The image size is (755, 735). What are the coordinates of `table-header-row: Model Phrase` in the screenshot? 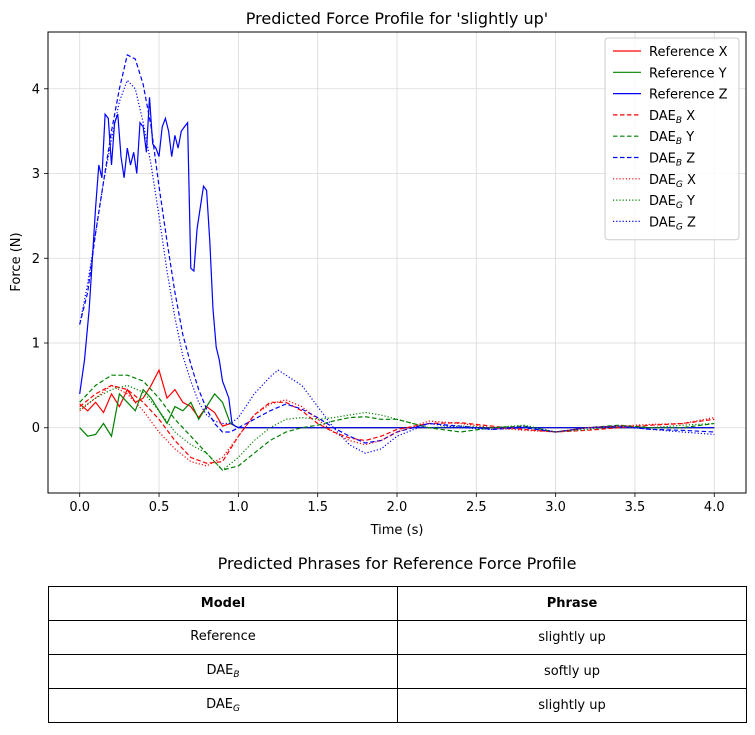 It's located at (397, 603).